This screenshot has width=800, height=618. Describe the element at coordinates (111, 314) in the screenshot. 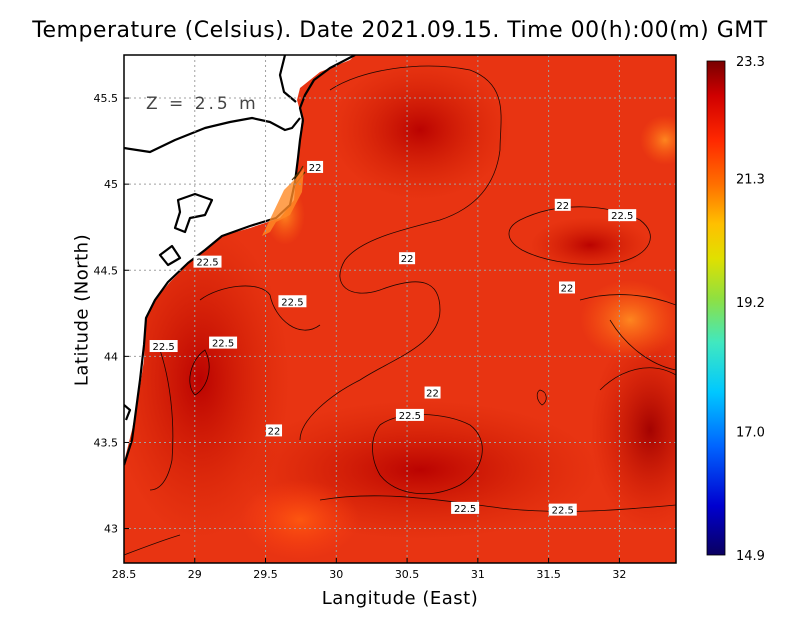

I see `y-axis-ticks: 43 43.5 44 44.5 45 45.5` at that location.